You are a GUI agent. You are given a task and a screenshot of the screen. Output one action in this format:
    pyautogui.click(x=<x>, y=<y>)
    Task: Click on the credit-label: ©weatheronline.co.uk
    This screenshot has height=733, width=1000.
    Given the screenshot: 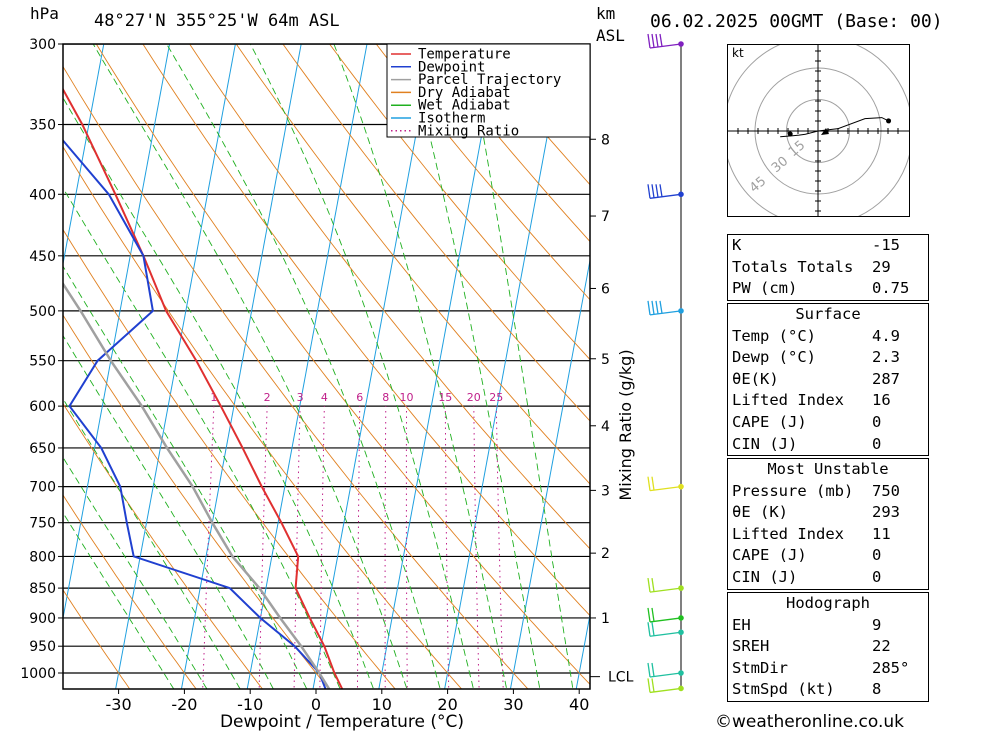 What is the action you would take?
    pyautogui.click(x=810, y=722)
    